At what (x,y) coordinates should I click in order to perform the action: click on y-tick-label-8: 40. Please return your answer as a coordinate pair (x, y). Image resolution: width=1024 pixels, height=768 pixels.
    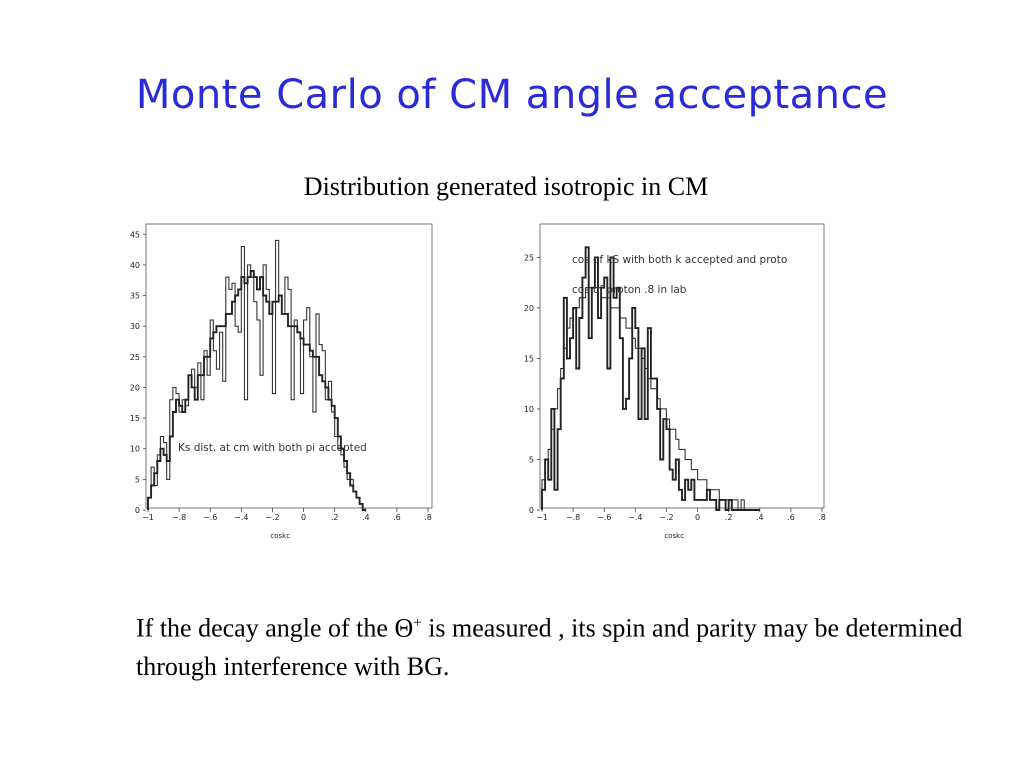
    Looking at the image, I should click on (135, 265).